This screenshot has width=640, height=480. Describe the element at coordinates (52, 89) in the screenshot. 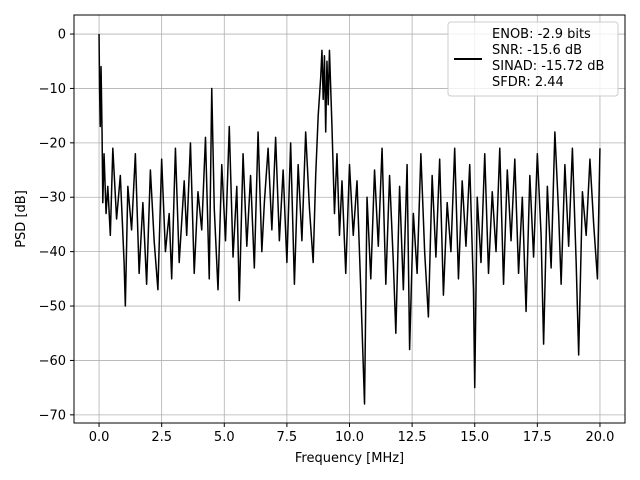

I see `y-tick-label: −10` at that location.